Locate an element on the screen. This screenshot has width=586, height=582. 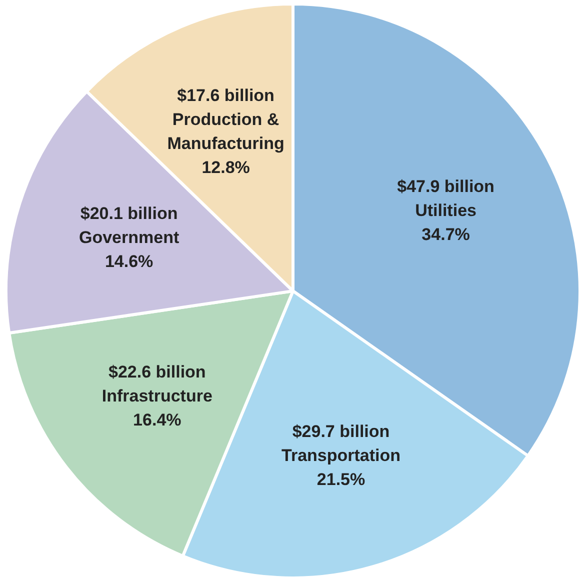
slice-label: Government is located at coordinates (129, 237).